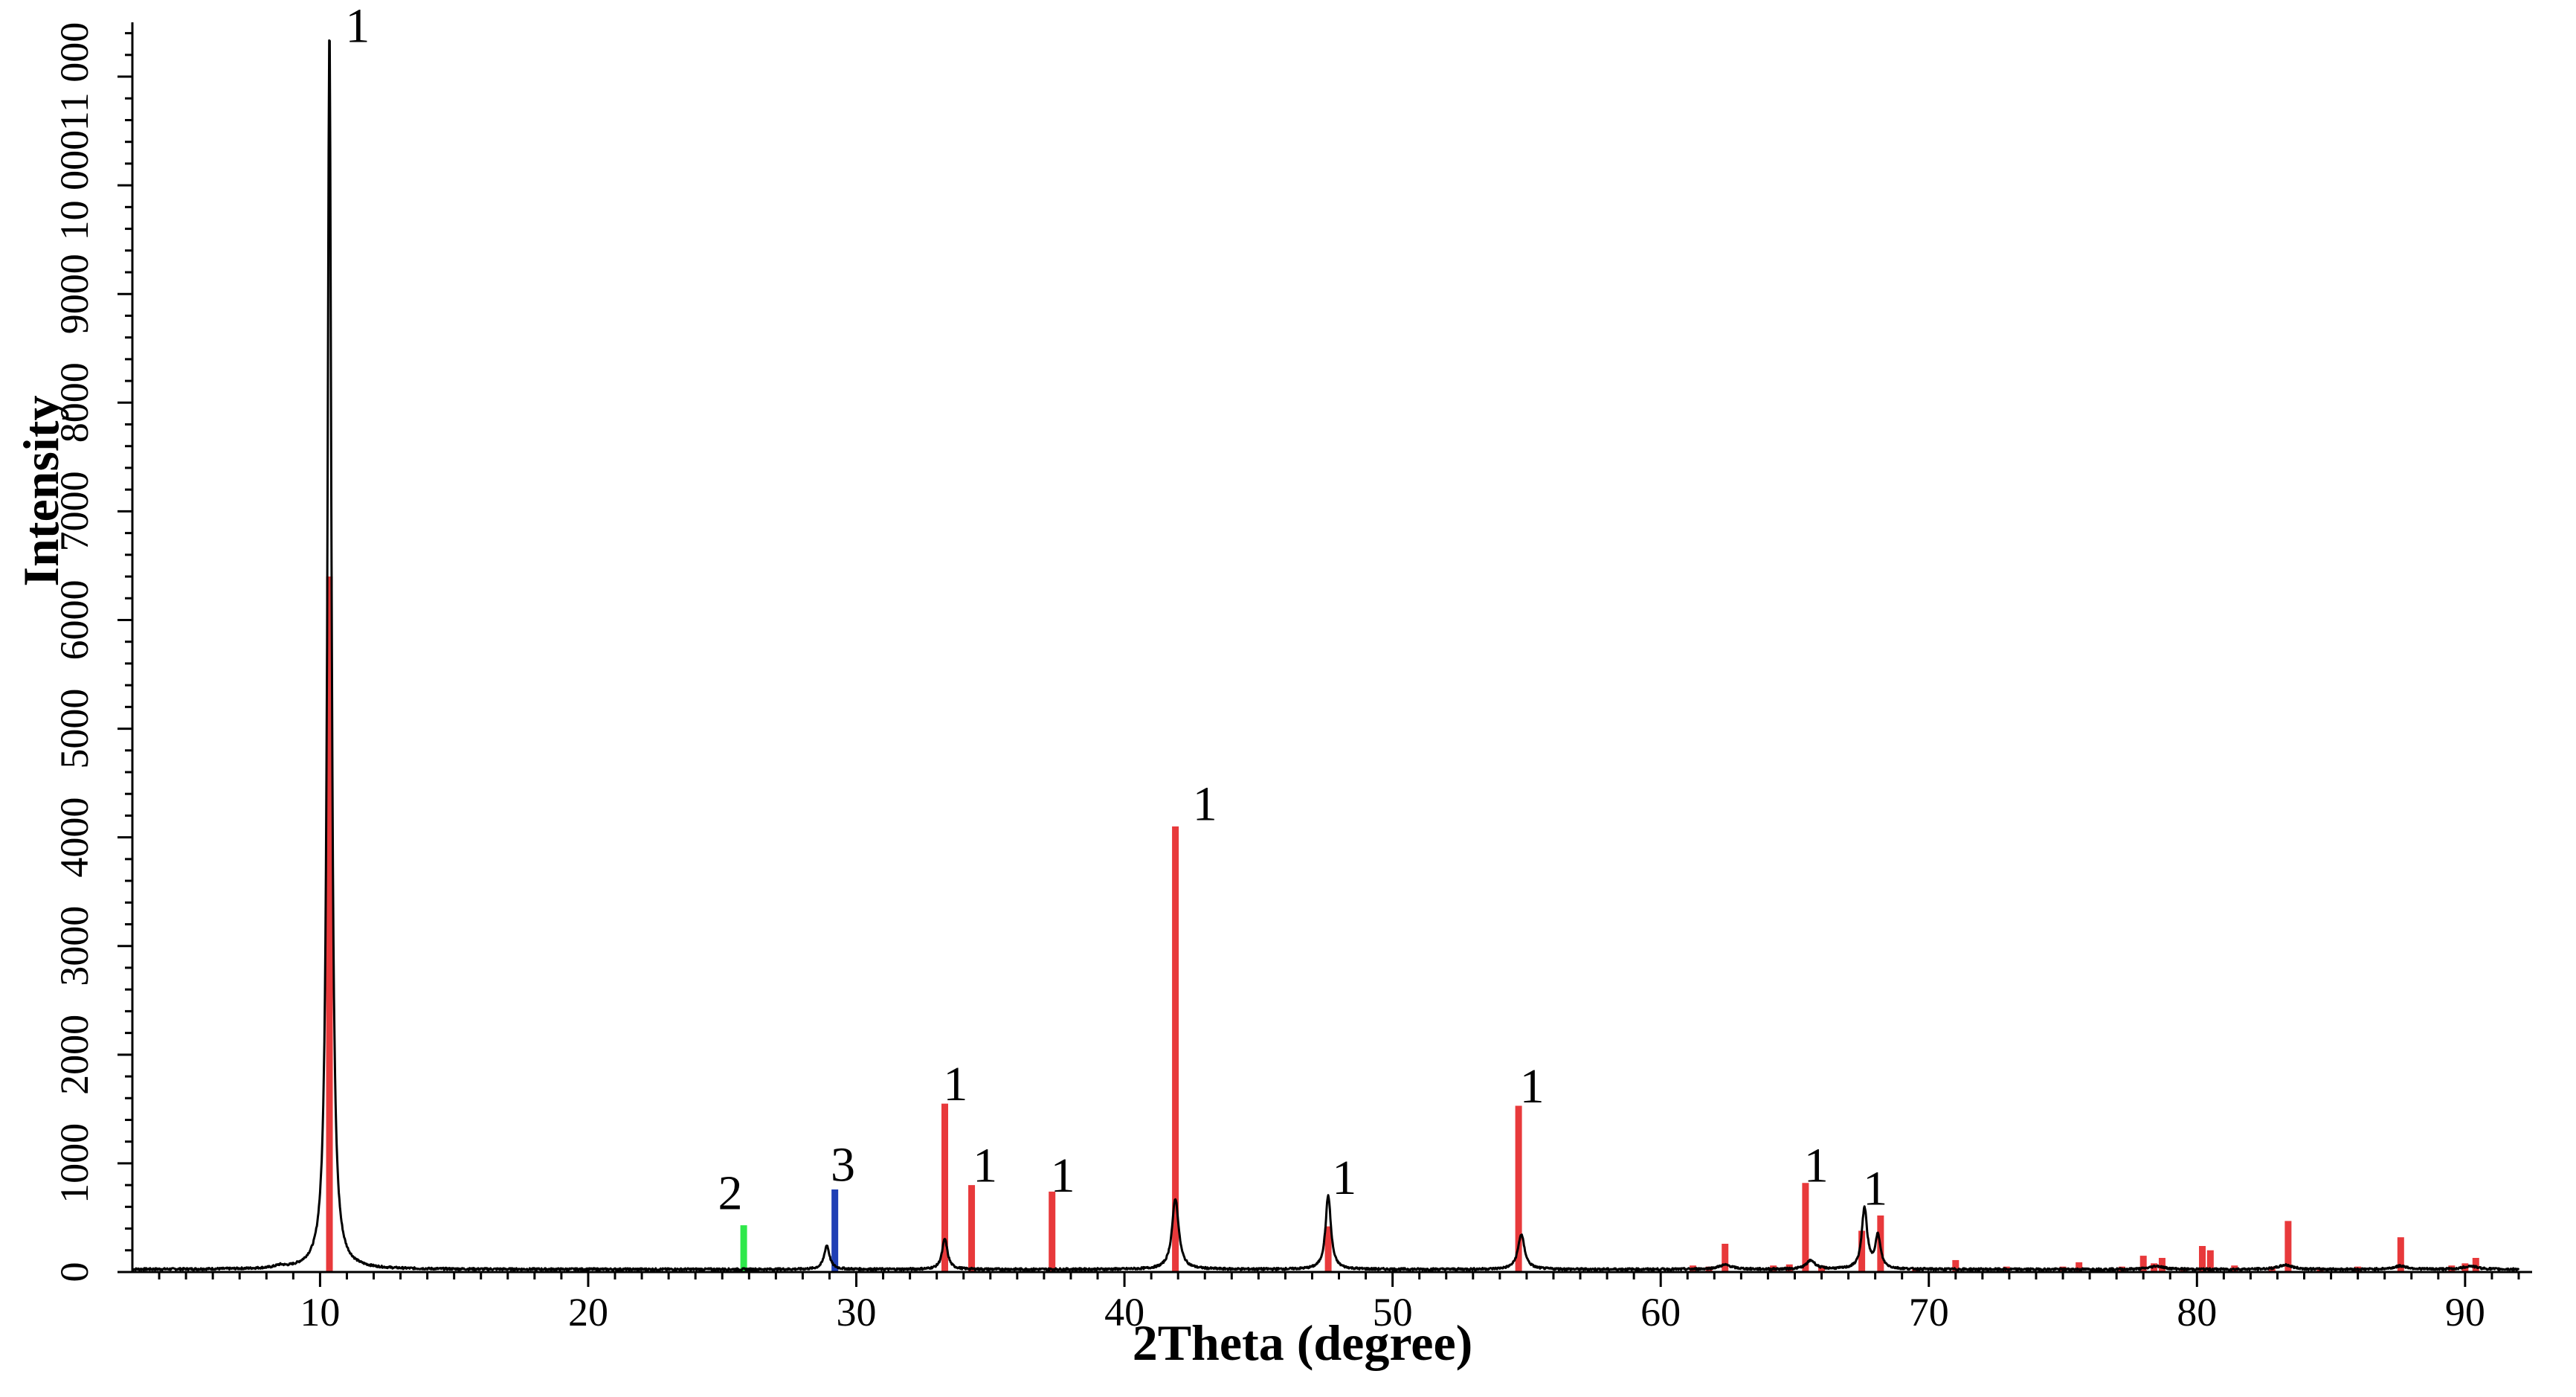 The image size is (2576, 1397). Describe the element at coordinates (74, 185) in the screenshot. I see `y-tick-label: 10 000` at that location.